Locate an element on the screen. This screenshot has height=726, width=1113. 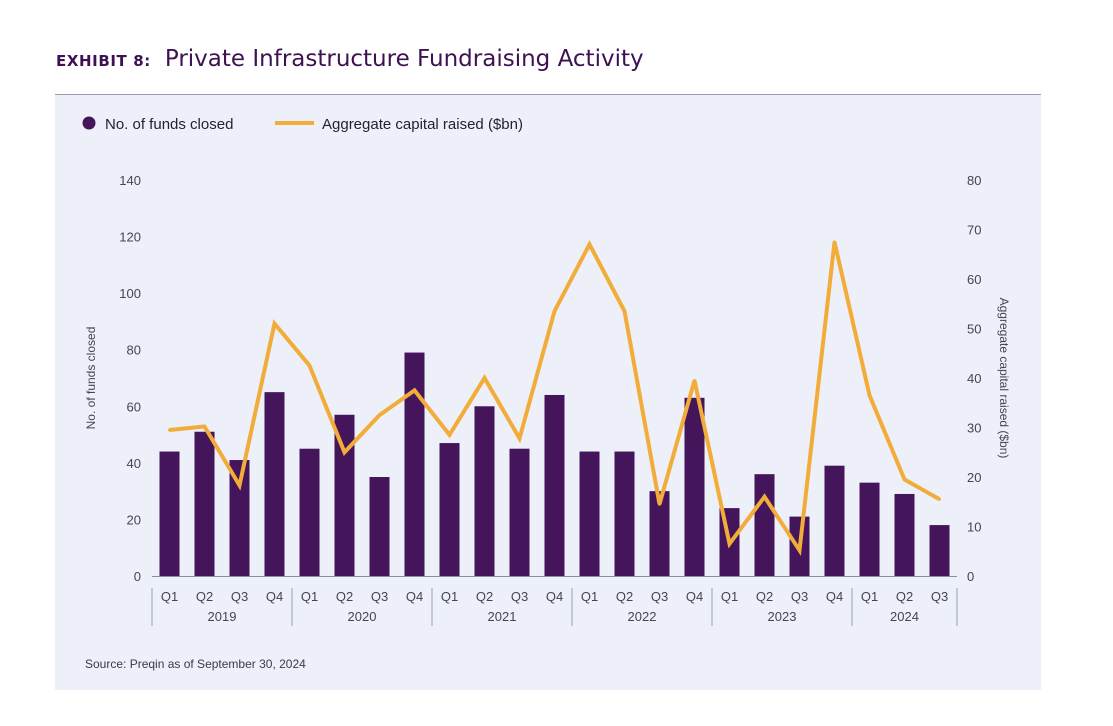
y2-tick-label: 40 is located at coordinates (974, 378).